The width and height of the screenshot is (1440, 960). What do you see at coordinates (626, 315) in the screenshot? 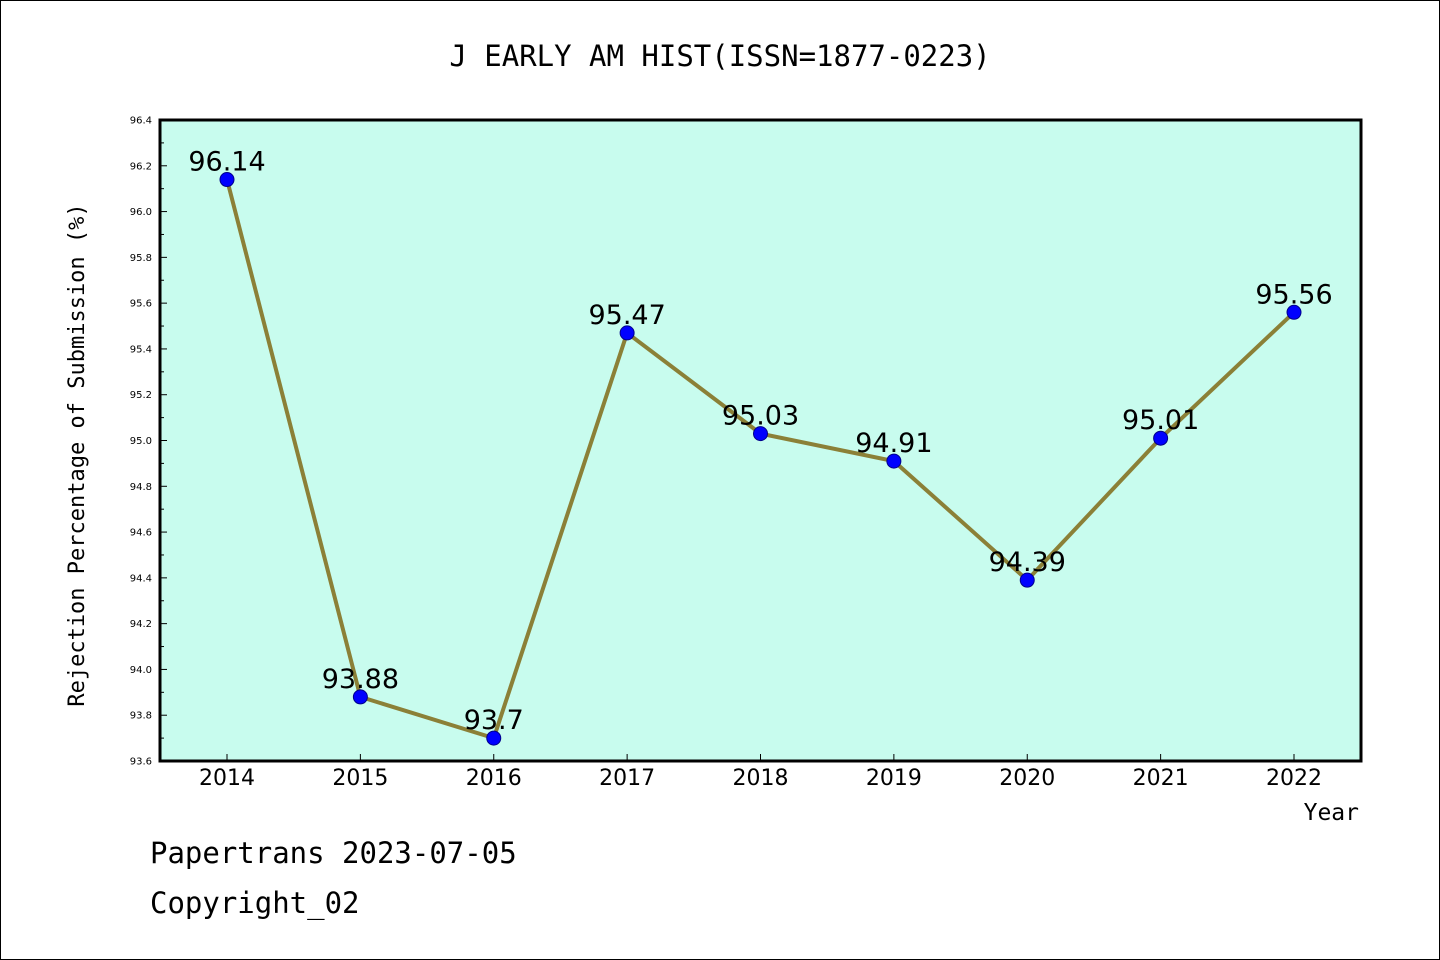
I see `data-label: 95.47` at bounding box center [626, 315].